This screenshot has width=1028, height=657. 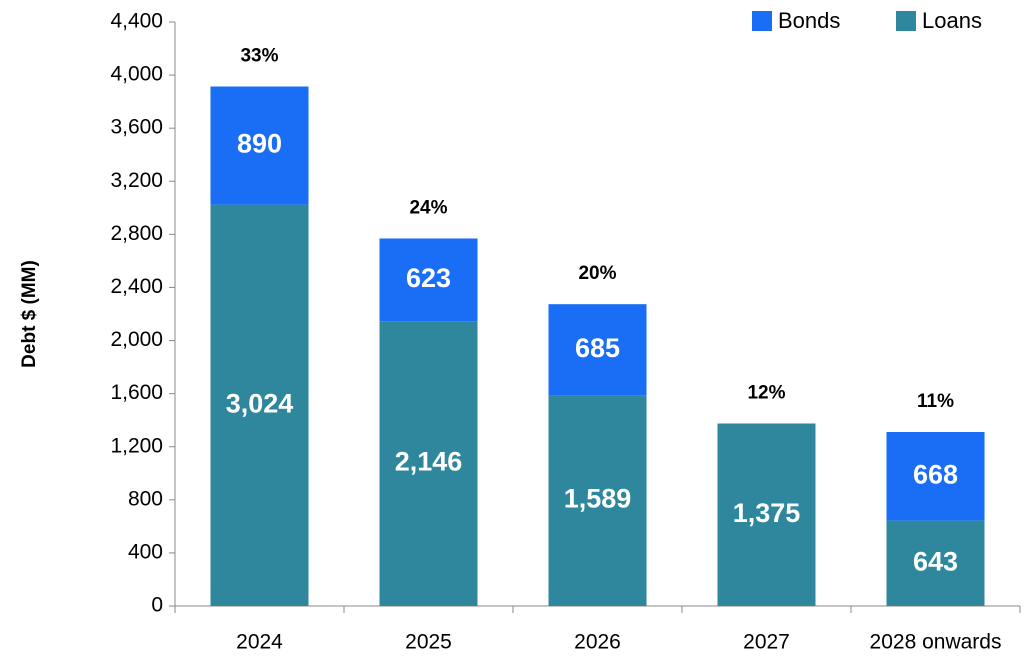 I want to click on x-tick-label: 2028 onwards, so click(x=936, y=642).